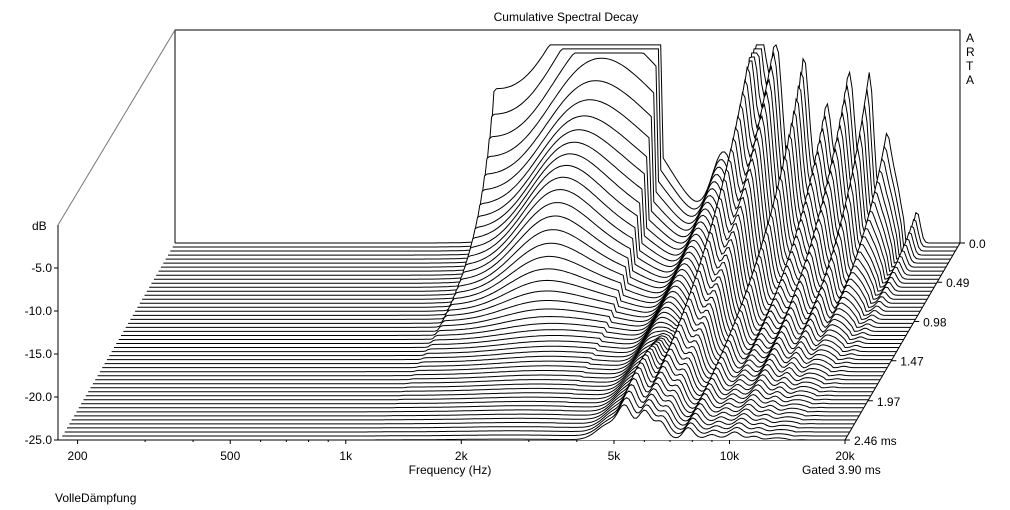 The image size is (1010, 510). I want to click on x-tick-label: 5k, so click(615, 456).